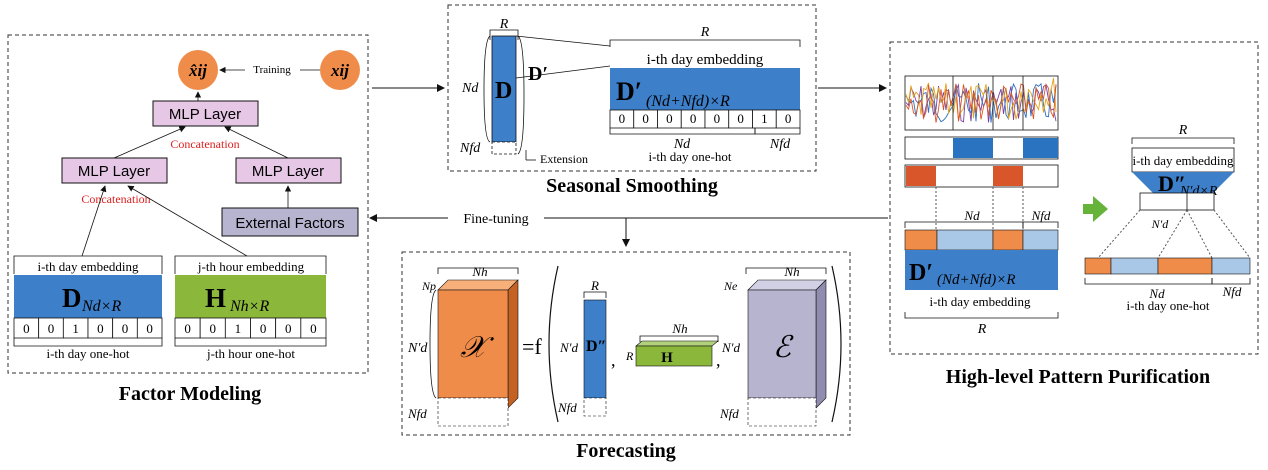 The width and height of the screenshot is (1268, 470). I want to click on factor-modeling-title: Factor Modeling, so click(190, 394).